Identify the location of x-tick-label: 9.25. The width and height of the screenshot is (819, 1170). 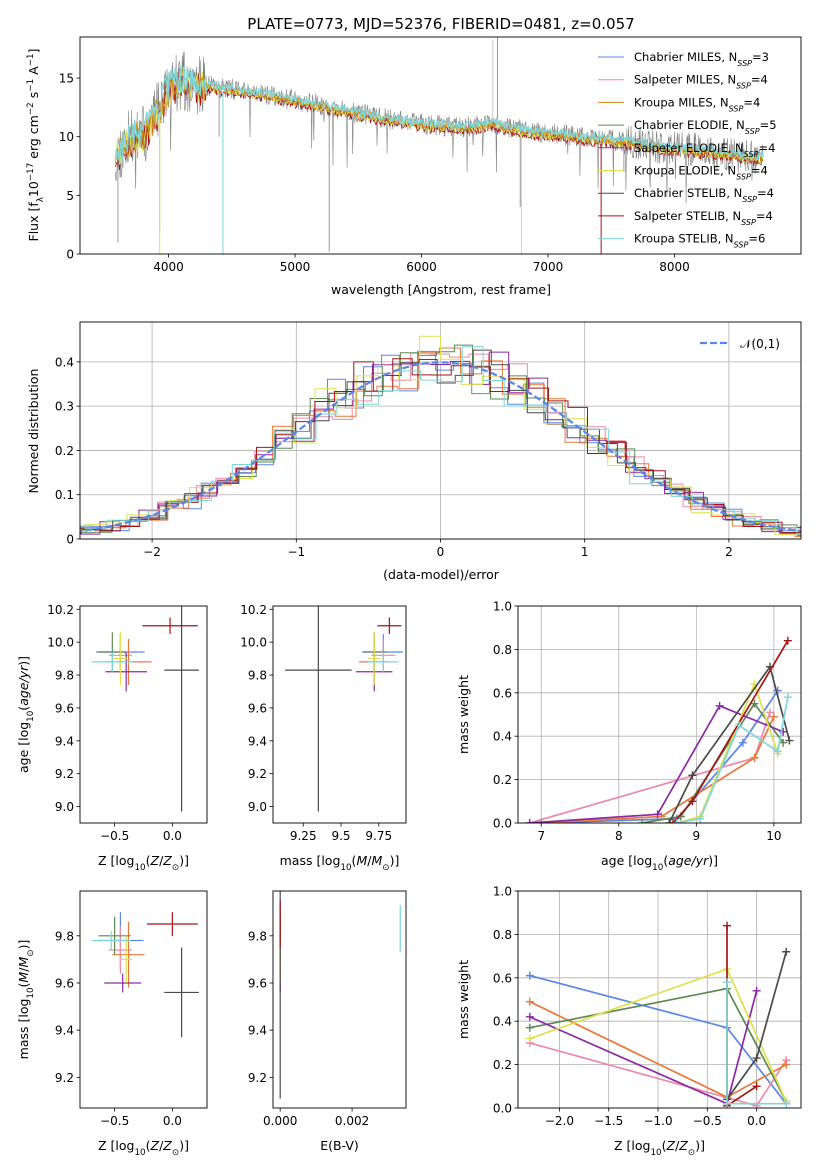
(303, 836).